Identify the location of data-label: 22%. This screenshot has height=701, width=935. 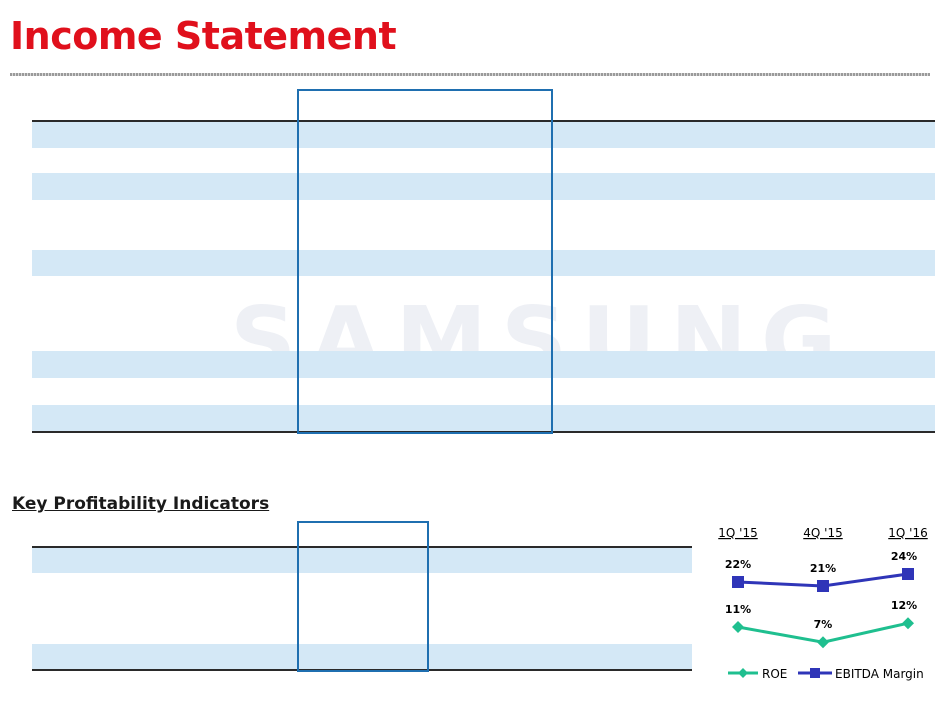
(738, 564).